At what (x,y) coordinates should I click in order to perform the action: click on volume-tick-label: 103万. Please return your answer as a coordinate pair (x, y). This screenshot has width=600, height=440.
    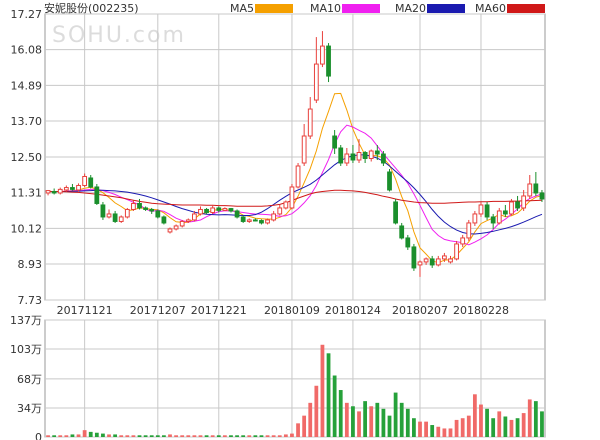
    Looking at the image, I should click on (26, 349).